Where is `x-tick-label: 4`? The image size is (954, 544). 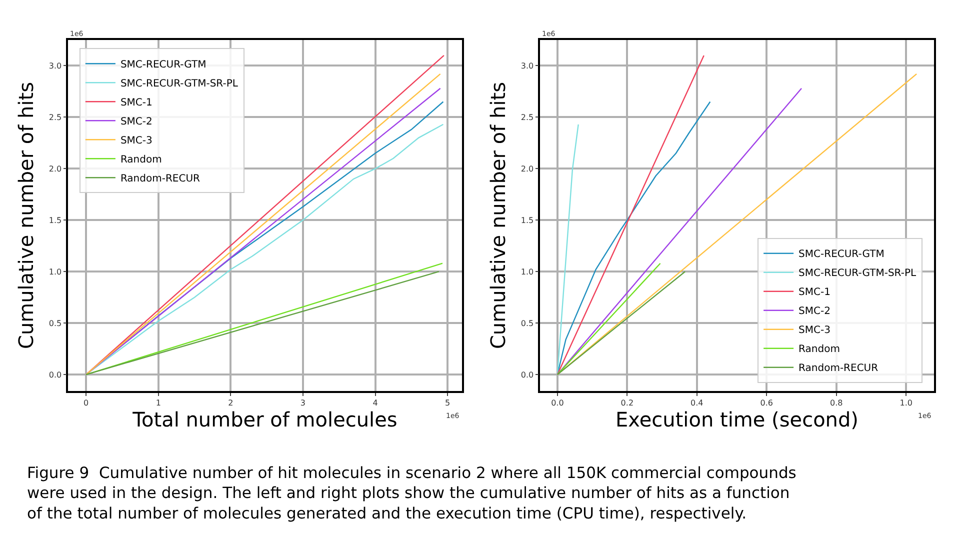
x-tick-label: 4 is located at coordinates (375, 403).